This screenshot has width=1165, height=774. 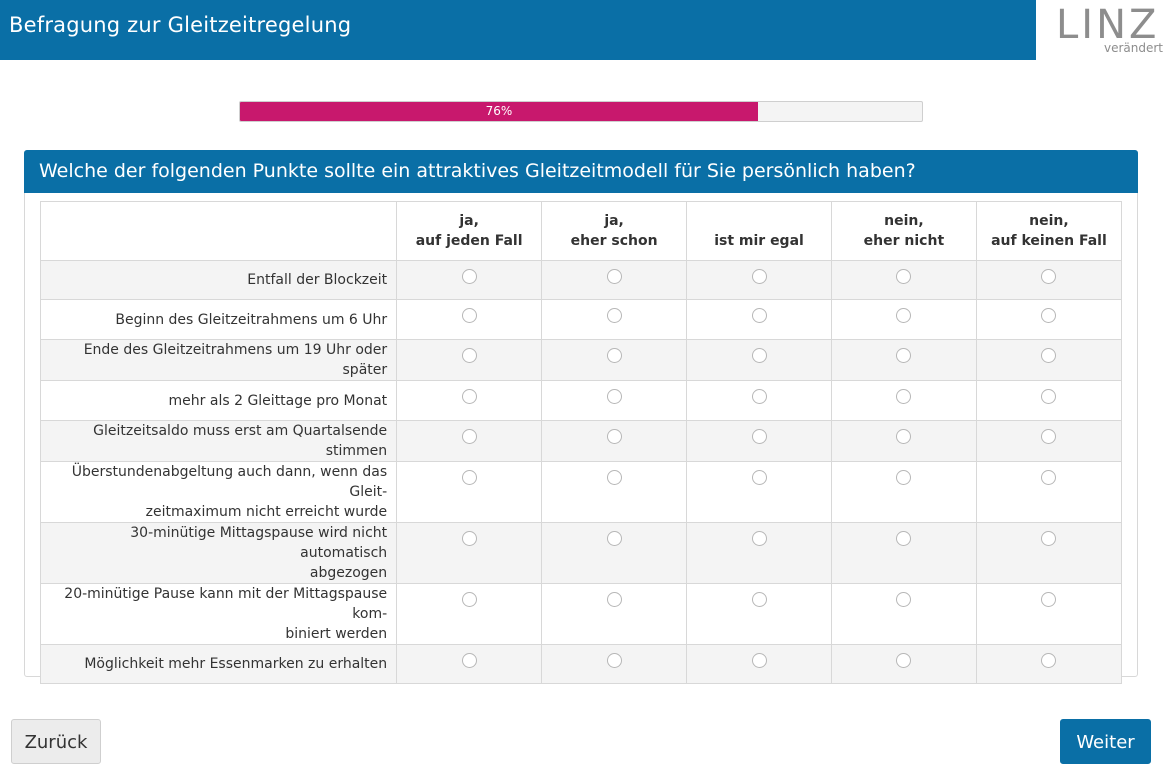 I want to click on progress-bar: 76%, so click(x=581, y=111).